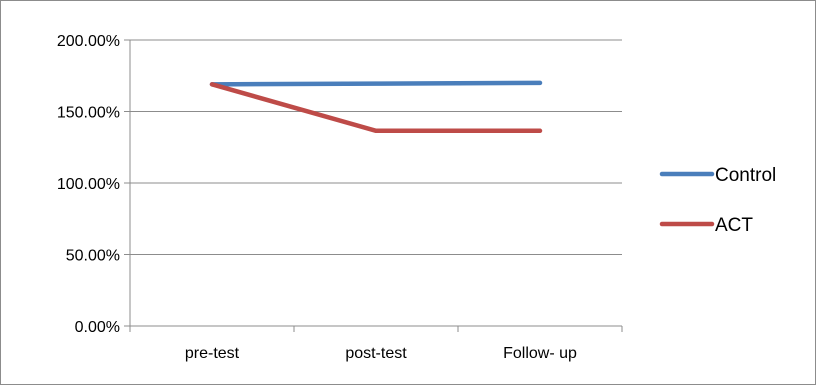 The height and width of the screenshot is (385, 816). Describe the element at coordinates (734, 225) in the screenshot. I see `legend-label-act: ACT` at that location.